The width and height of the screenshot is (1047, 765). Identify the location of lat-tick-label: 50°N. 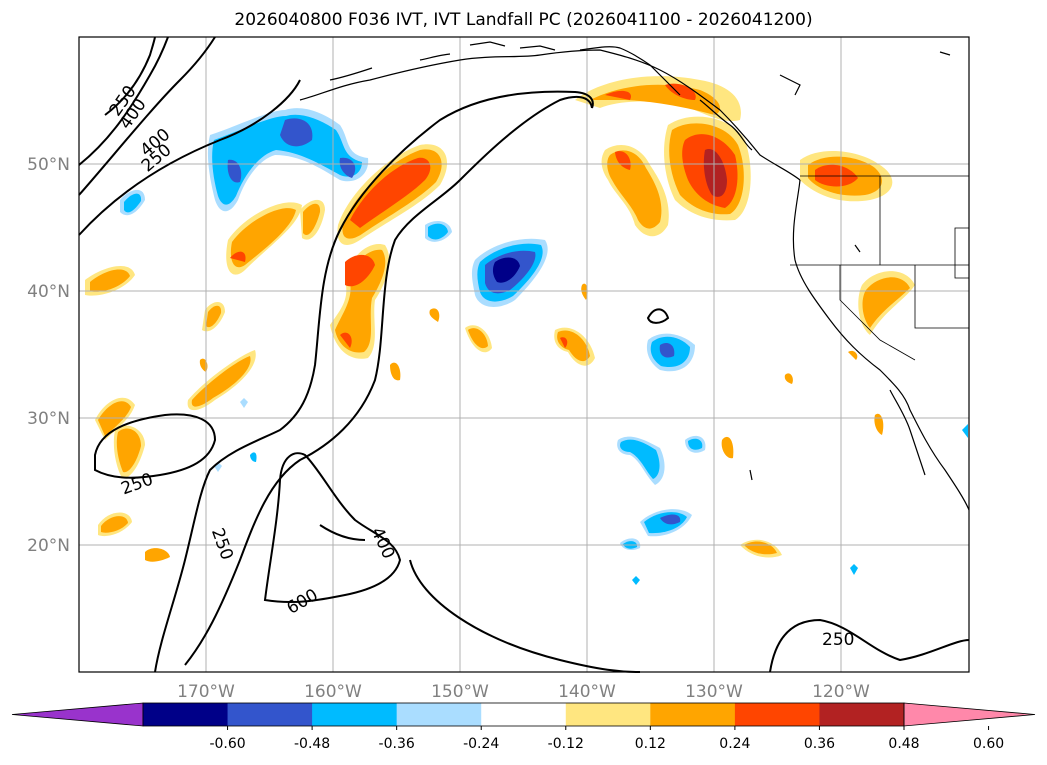
(48, 165).